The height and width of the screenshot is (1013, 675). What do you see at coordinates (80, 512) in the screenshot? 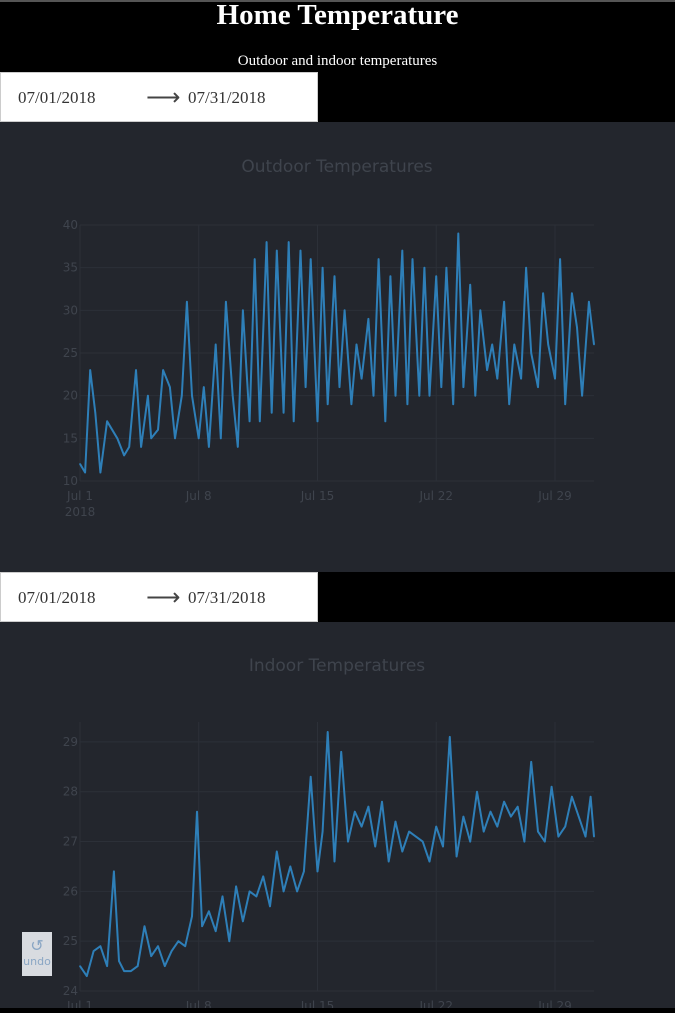
I see `outdoor-x-tick-year-label: 2018` at bounding box center [80, 512].